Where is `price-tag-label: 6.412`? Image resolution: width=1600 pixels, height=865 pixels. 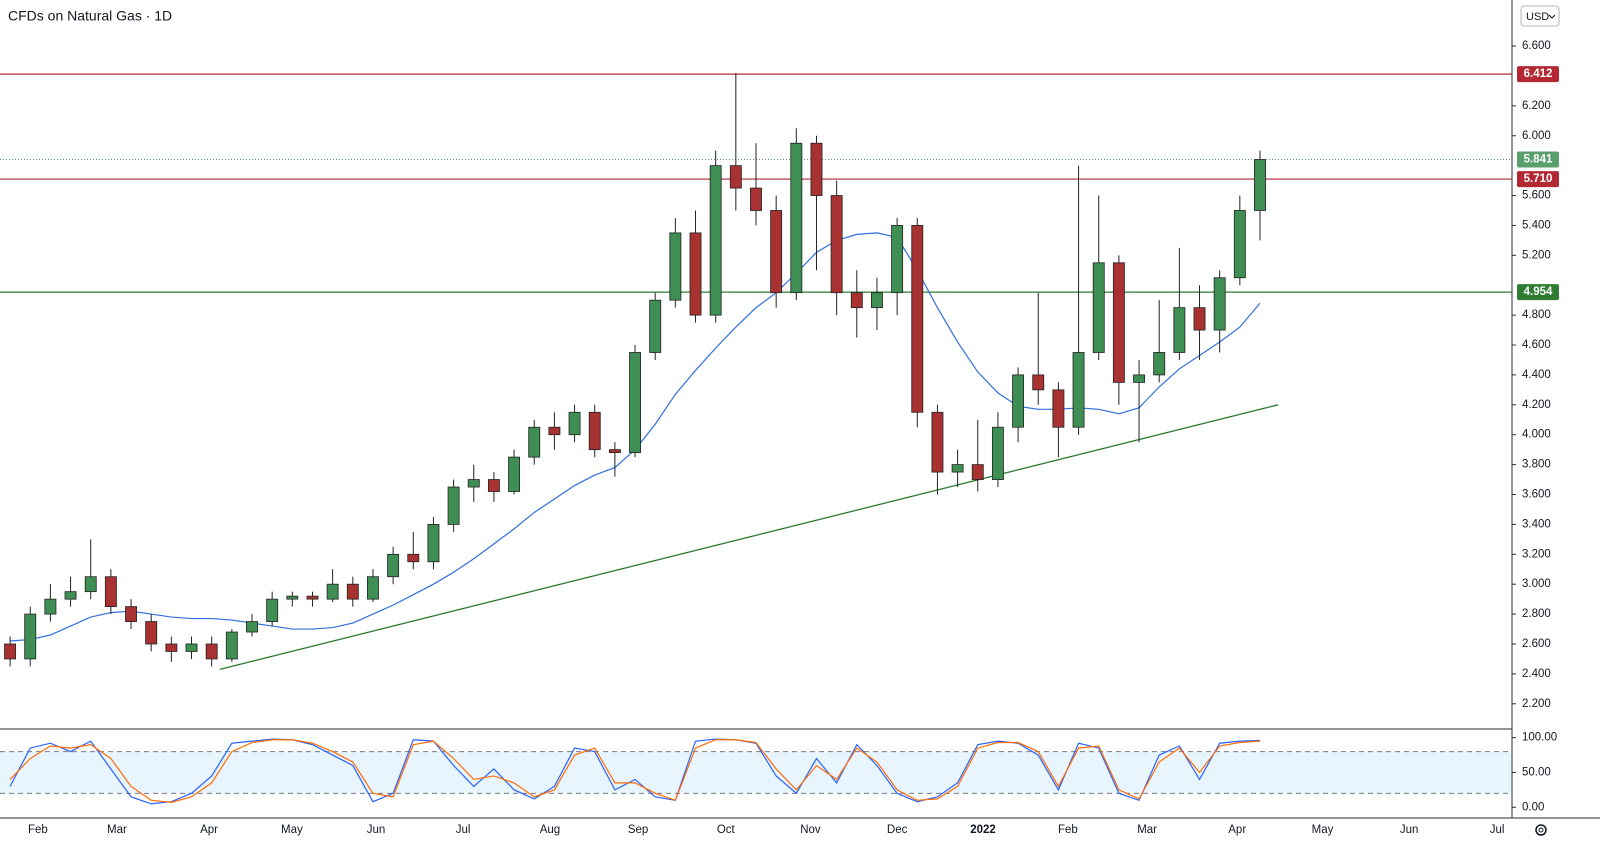 price-tag-label: 6.412 is located at coordinates (1538, 74).